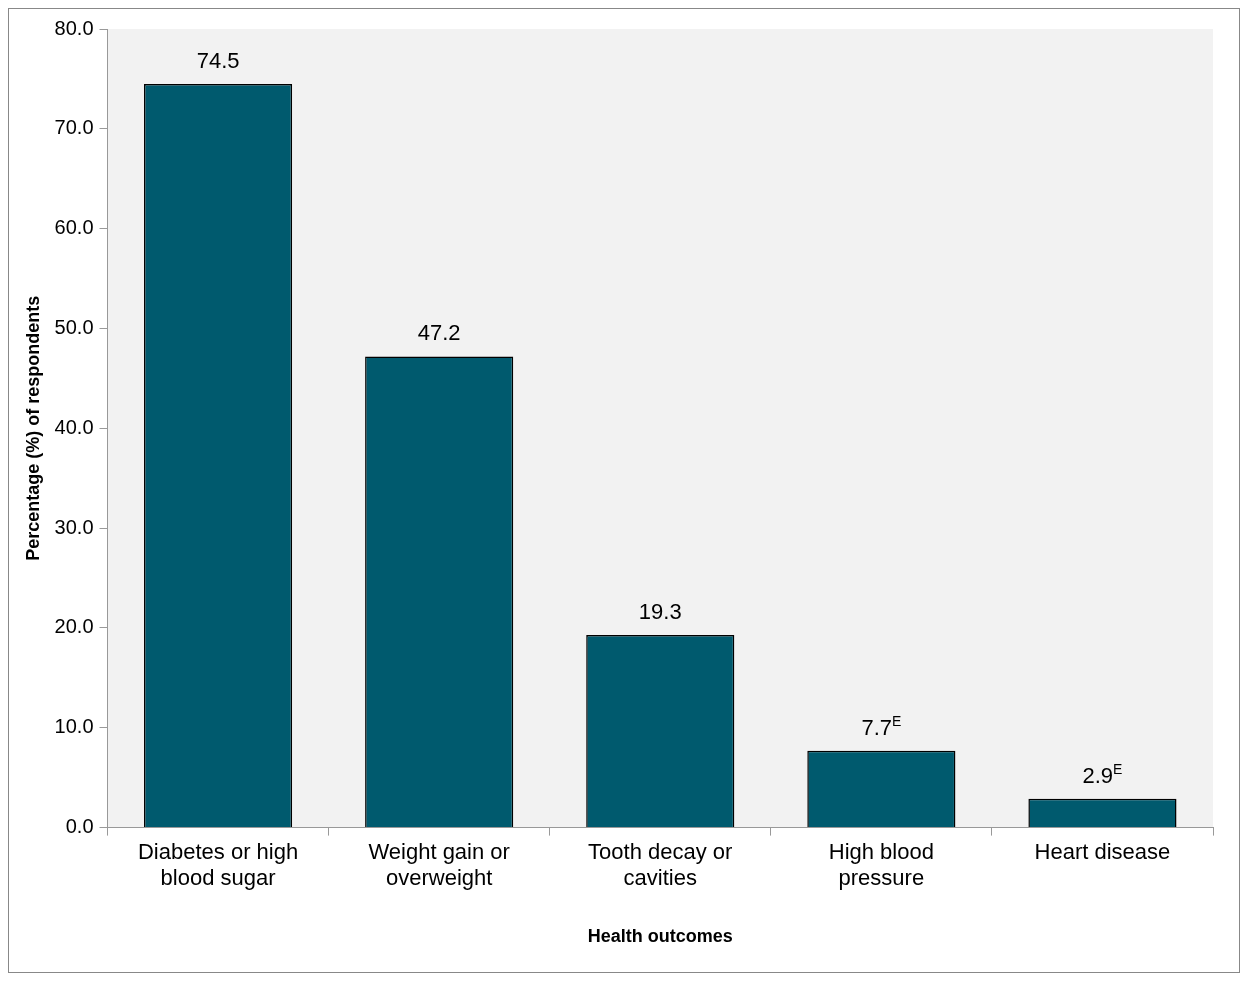 This screenshot has height=981, width=1248. What do you see at coordinates (660, 864) in the screenshot?
I see `x-tick-label: Tooth decay or cavities` at bounding box center [660, 864].